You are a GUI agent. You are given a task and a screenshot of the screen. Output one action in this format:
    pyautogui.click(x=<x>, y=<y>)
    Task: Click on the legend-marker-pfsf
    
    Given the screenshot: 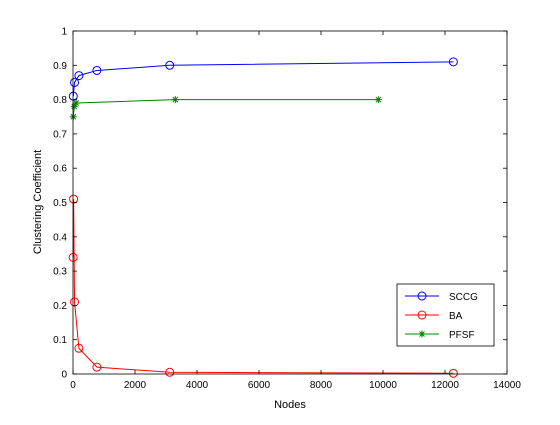 What is the action you would take?
    pyautogui.click(x=422, y=334)
    